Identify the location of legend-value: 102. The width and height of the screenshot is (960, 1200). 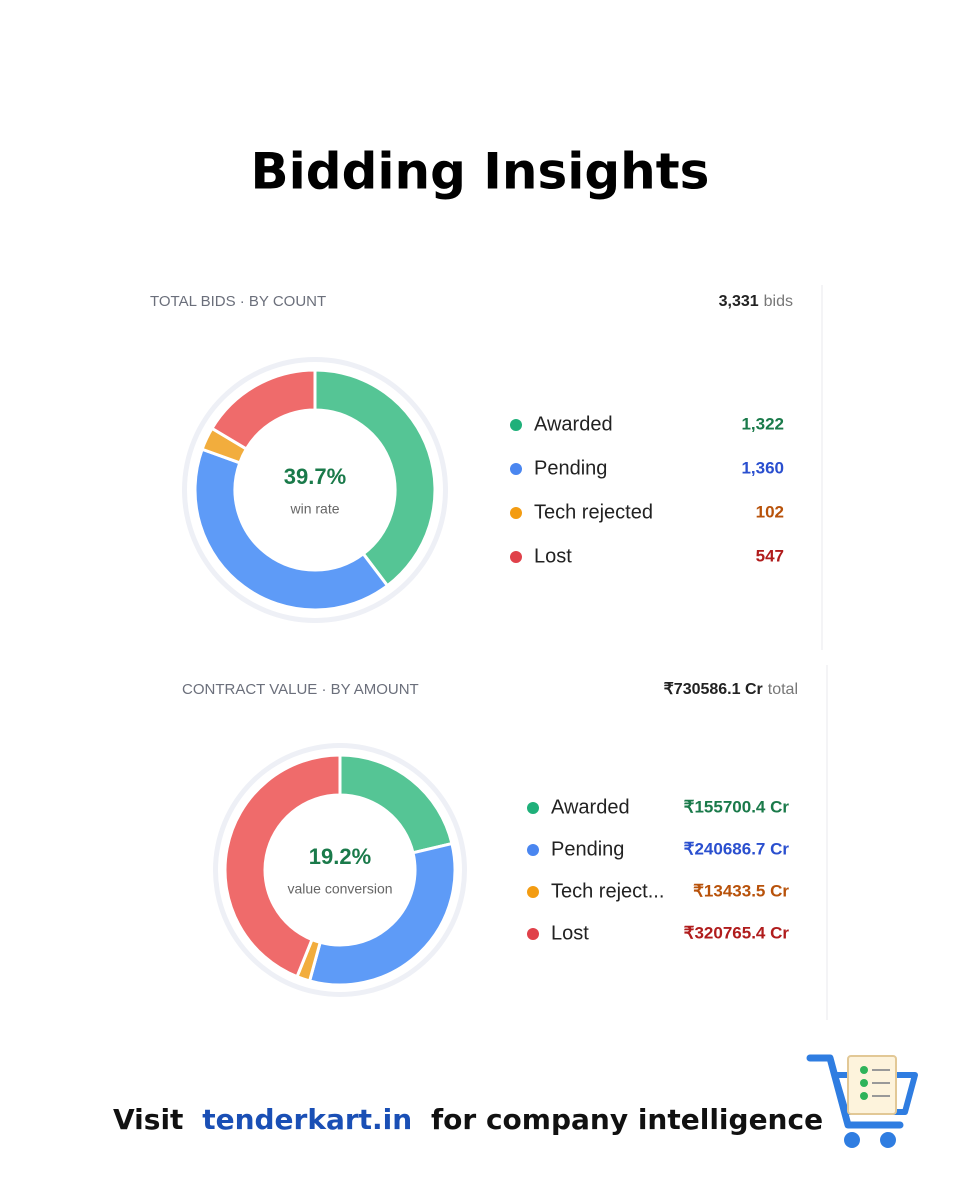
(770, 511).